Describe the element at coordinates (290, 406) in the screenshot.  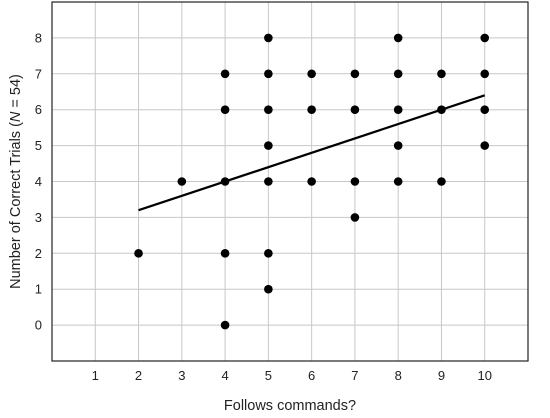
I see `x-axis-label: Follows commands?` at that location.